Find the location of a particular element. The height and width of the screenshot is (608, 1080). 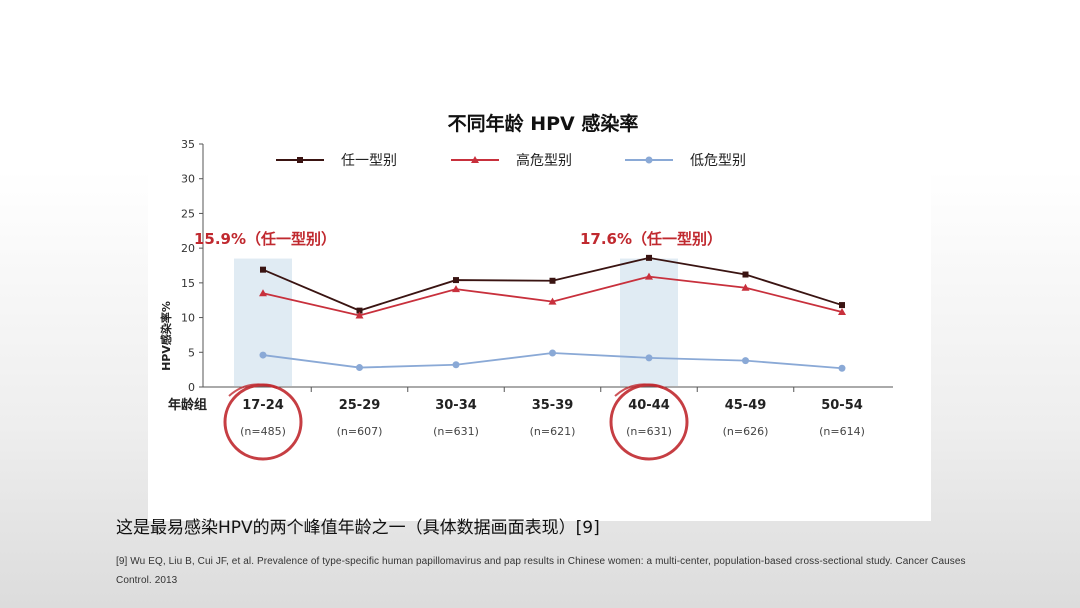

x-axis-label: 年龄组 is located at coordinates (187, 405).